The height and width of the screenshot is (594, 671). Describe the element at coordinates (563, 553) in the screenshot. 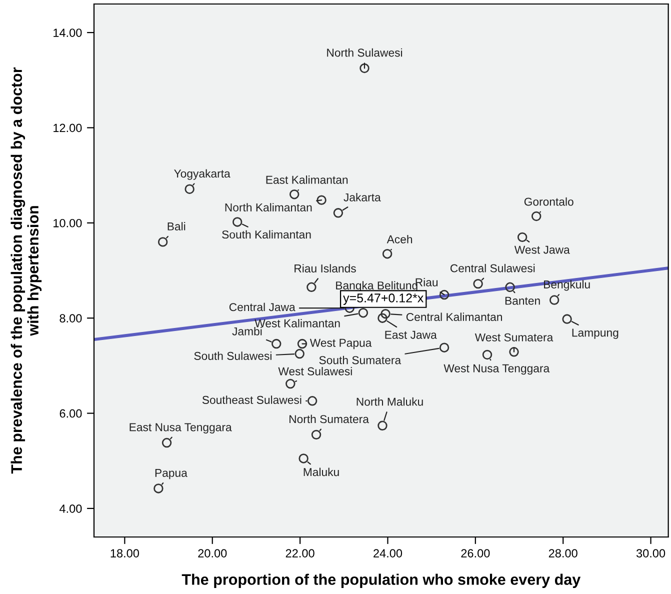

I see `x-tick-label: 28.00` at that location.